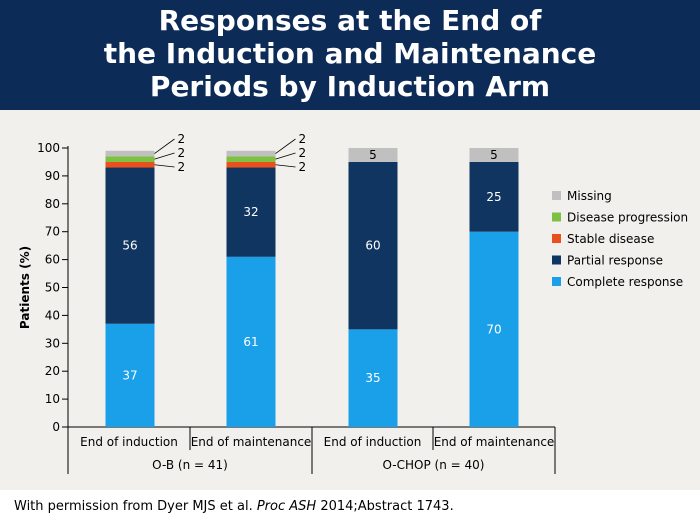  Describe the element at coordinates (25, 287) in the screenshot. I see `y-axis-label: Patients (%)` at that location.